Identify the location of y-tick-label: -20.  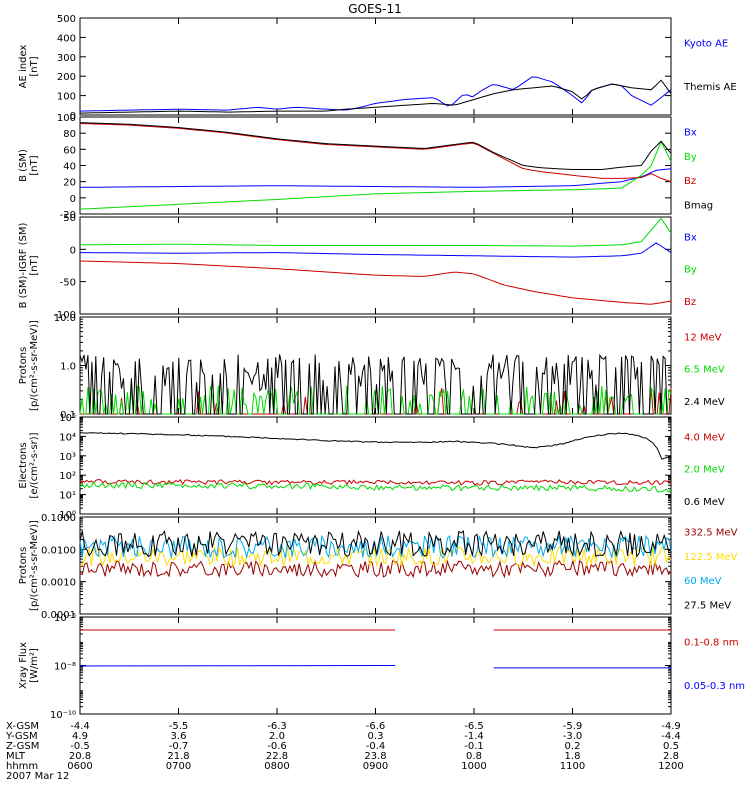
(68, 215).